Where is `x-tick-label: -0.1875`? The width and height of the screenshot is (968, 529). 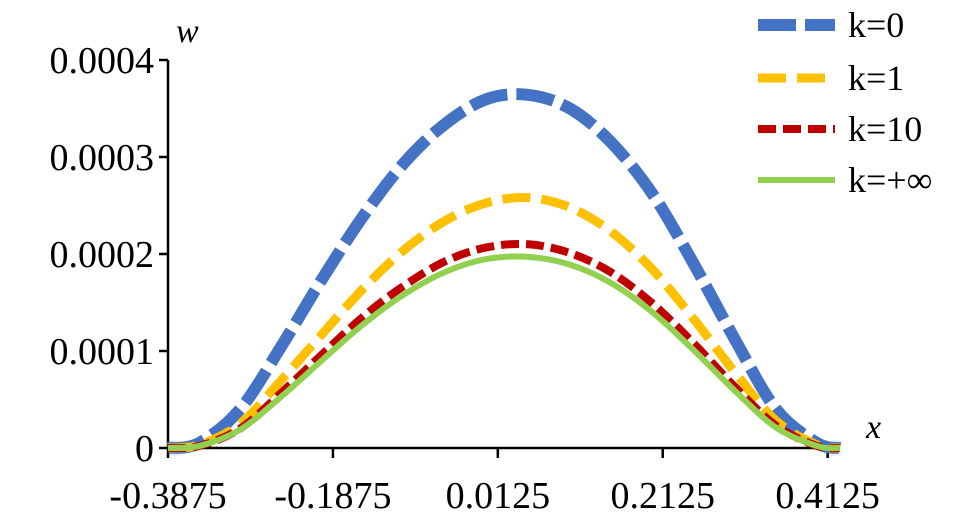 x-tick-label: -0.1875 is located at coordinates (332, 496).